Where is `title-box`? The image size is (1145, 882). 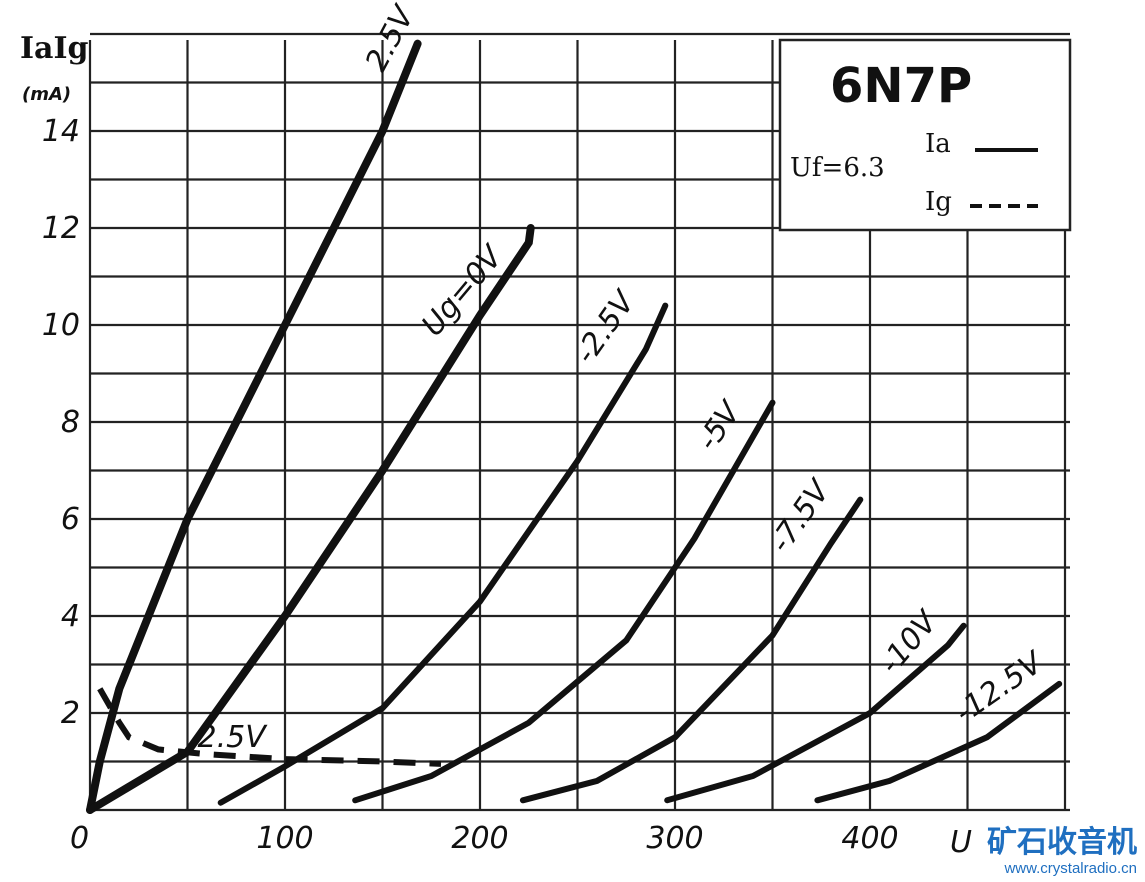 title-box is located at coordinates (925, 135).